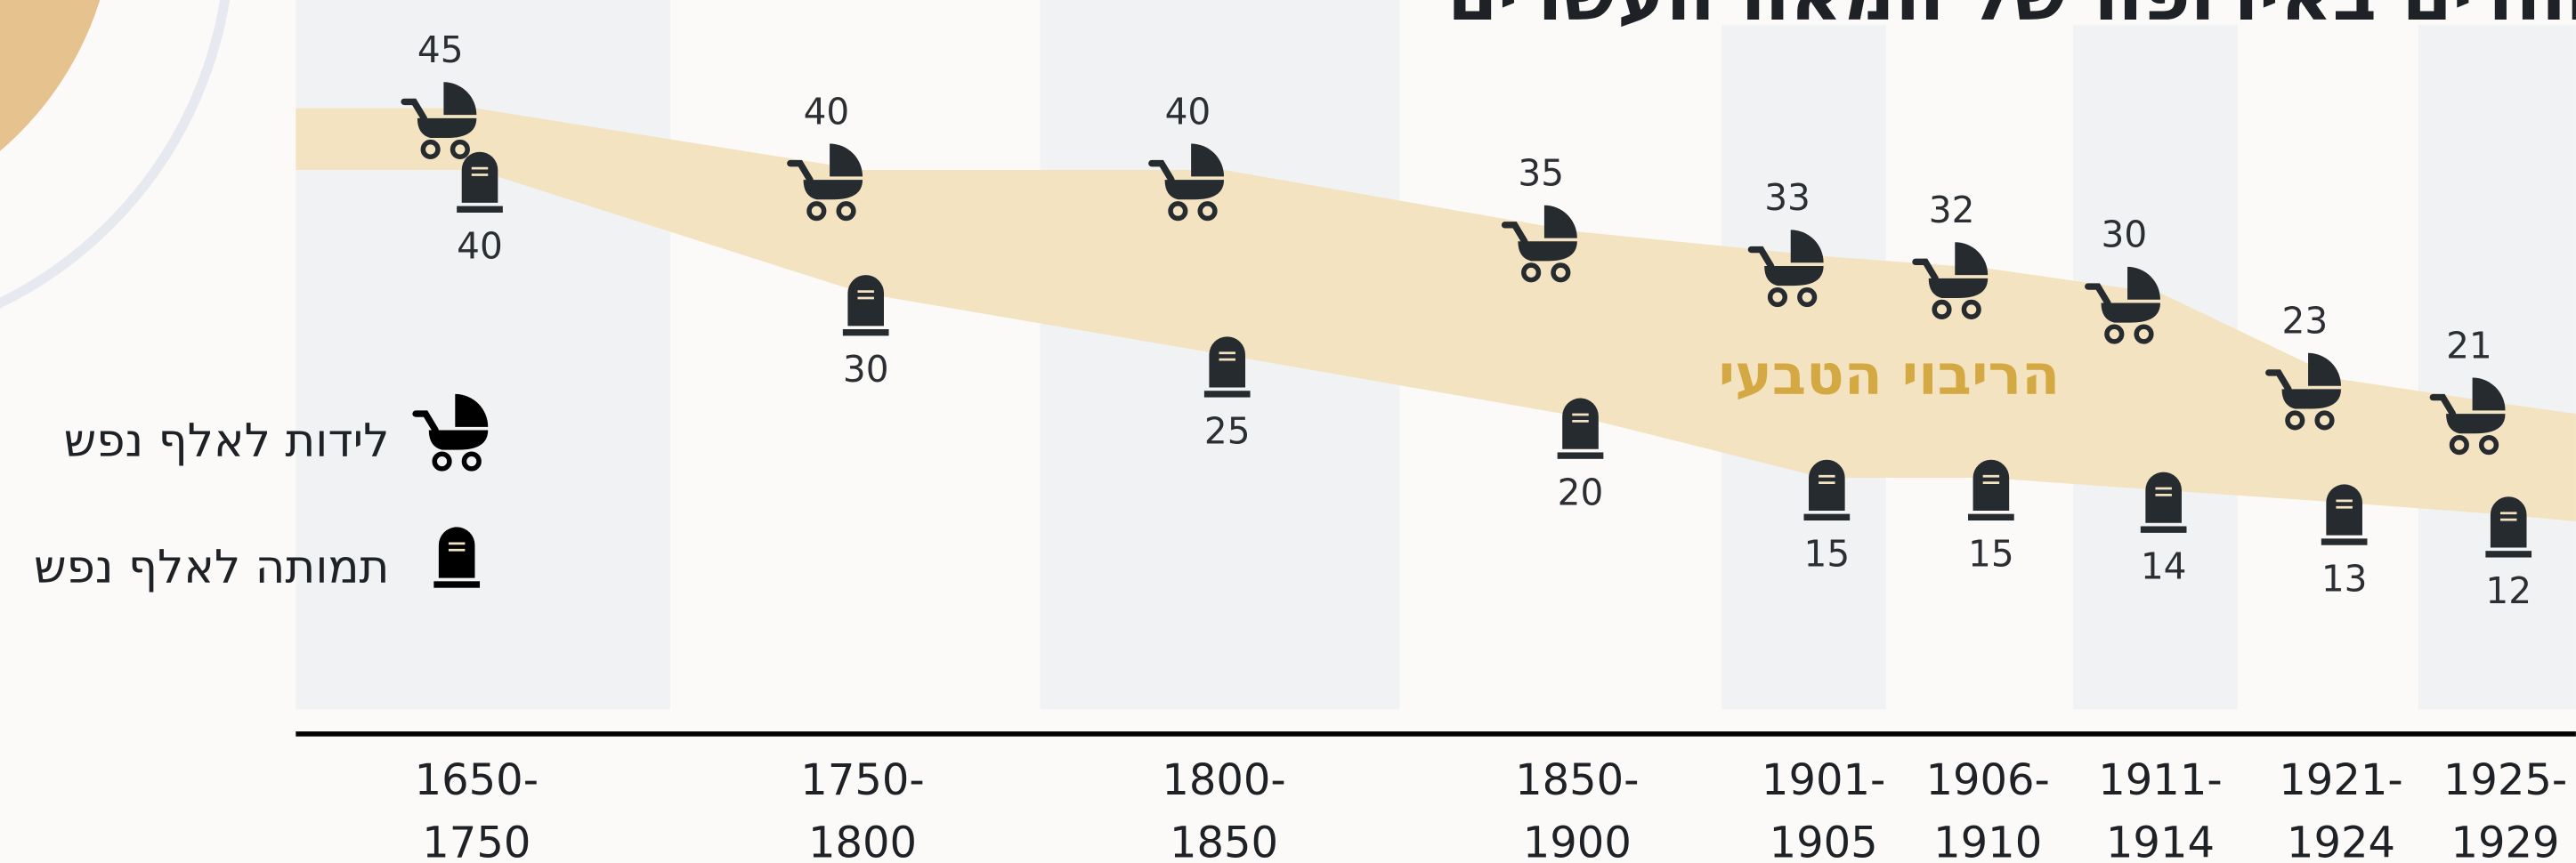 The width and height of the screenshot is (2576, 863). Describe the element at coordinates (2164, 566) in the screenshot. I see `death-label: 14` at that location.